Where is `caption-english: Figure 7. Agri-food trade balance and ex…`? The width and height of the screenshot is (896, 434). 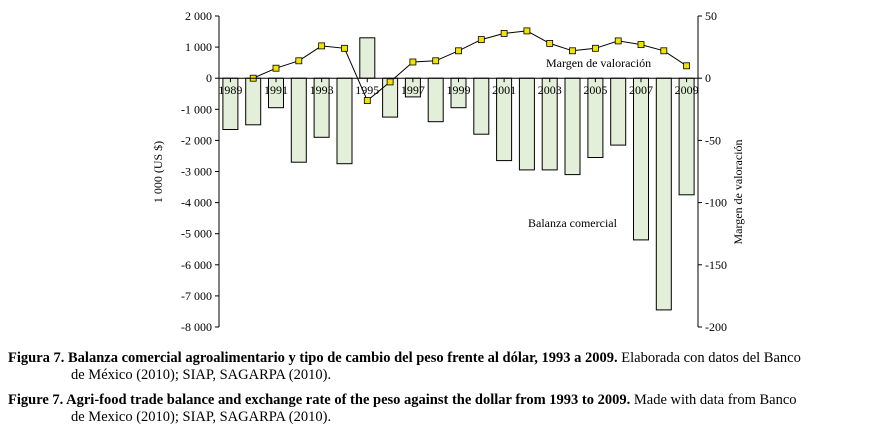 caption-english: Figure 7. Agri-food trade balance and ex… is located at coordinates (451, 409).